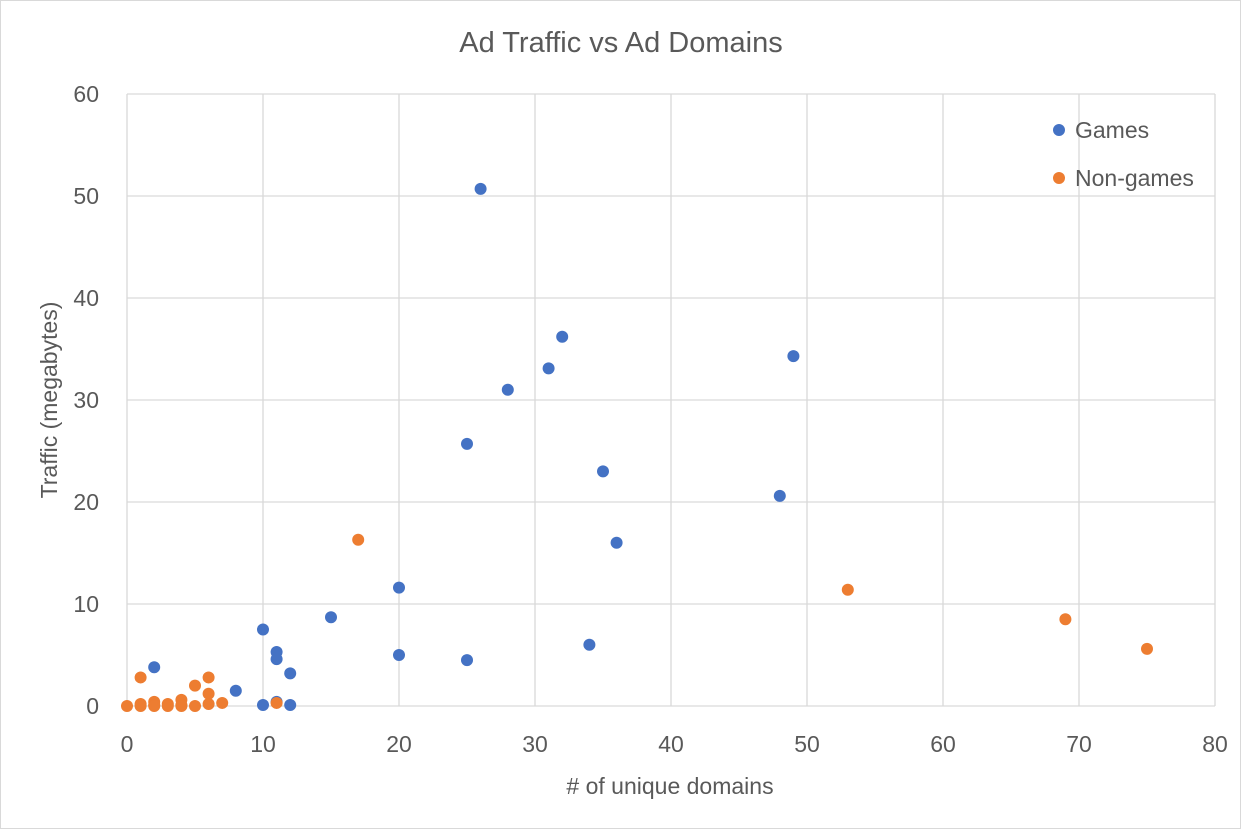  I want to click on x-tick-labels: 0 10 20 30 40 50 60 70 80, so click(674, 744).